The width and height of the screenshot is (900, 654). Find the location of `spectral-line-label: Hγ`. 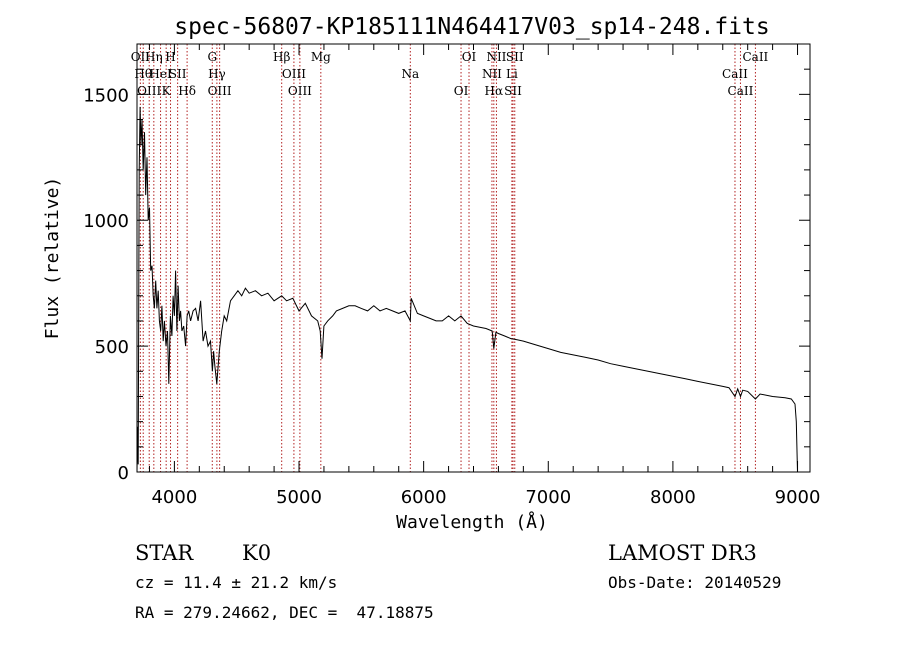

spectral-line-label: Hγ is located at coordinates (217, 74).